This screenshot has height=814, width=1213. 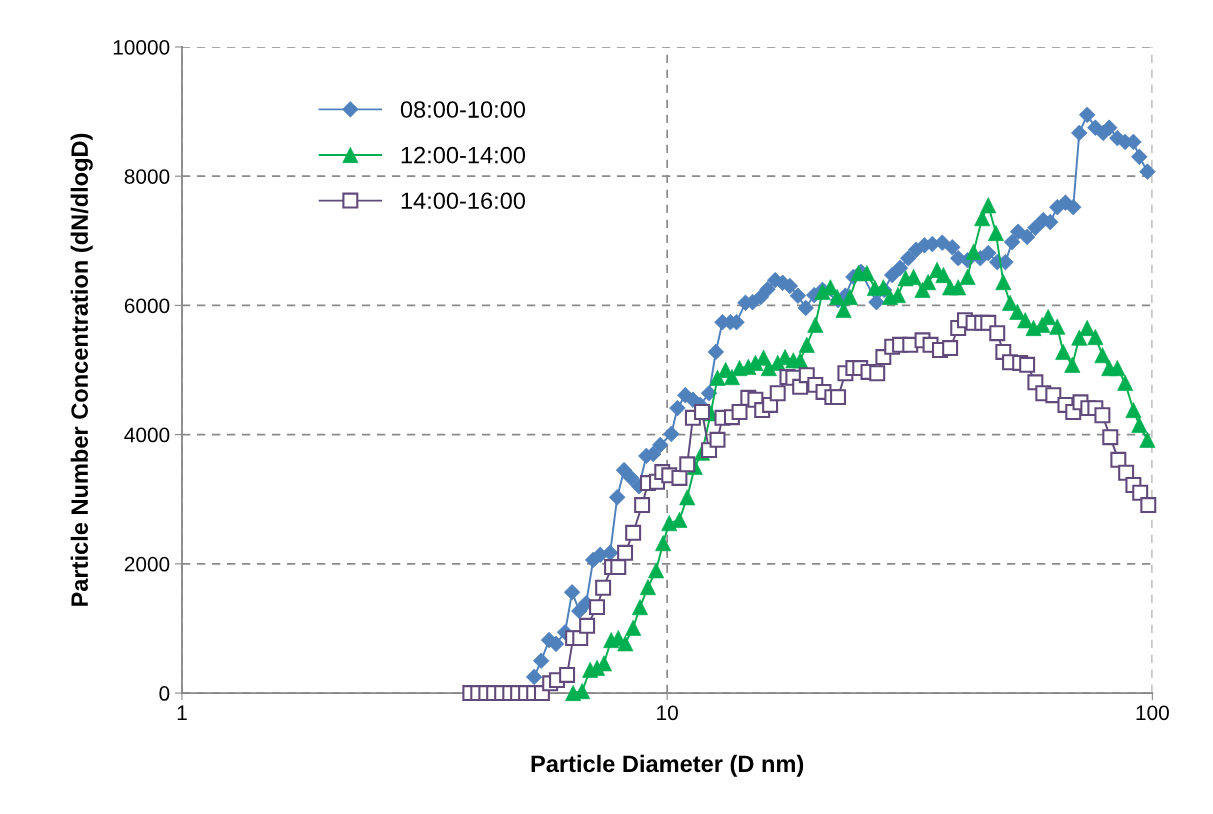 What do you see at coordinates (463, 201) in the screenshot?
I see `legend-label: 14:00-16:00` at bounding box center [463, 201].